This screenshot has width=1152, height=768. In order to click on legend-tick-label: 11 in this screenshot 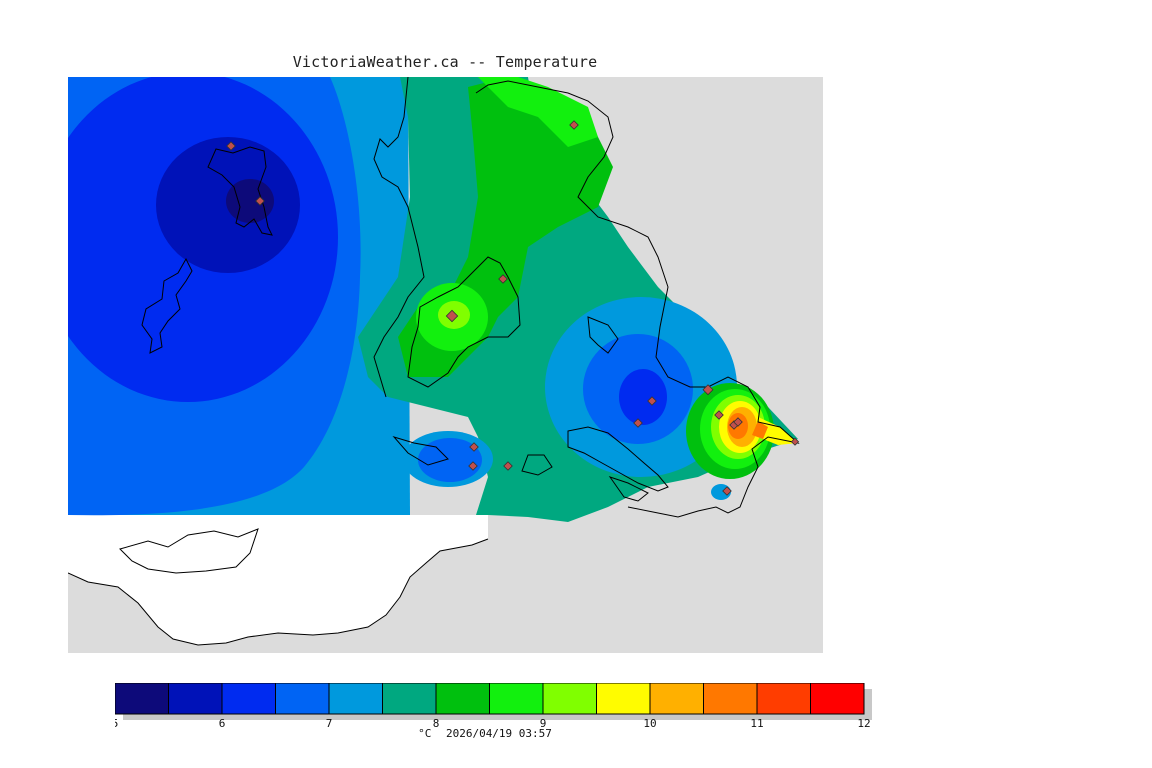, I will do `click(756, 723)`.